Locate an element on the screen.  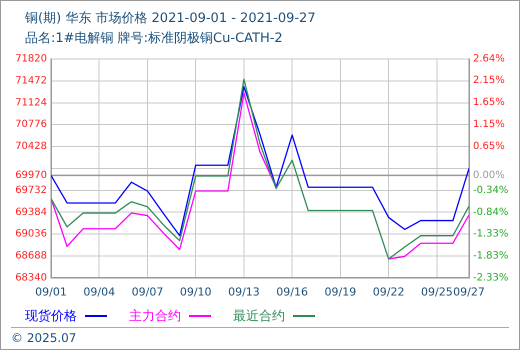
y2-tick-label: 1.15% is located at coordinates (489, 124).